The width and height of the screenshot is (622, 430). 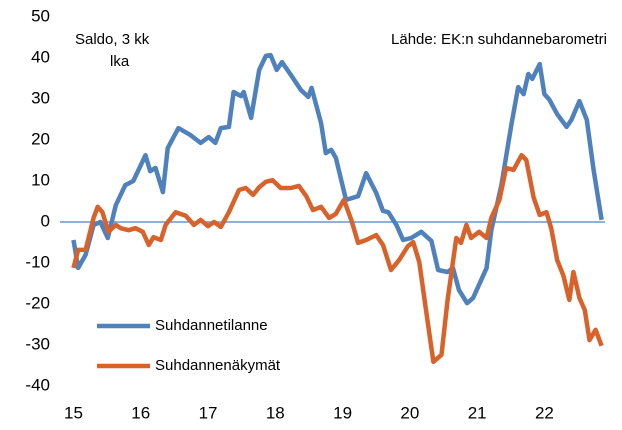 I want to click on y-tick-label: 20, so click(x=40, y=138).